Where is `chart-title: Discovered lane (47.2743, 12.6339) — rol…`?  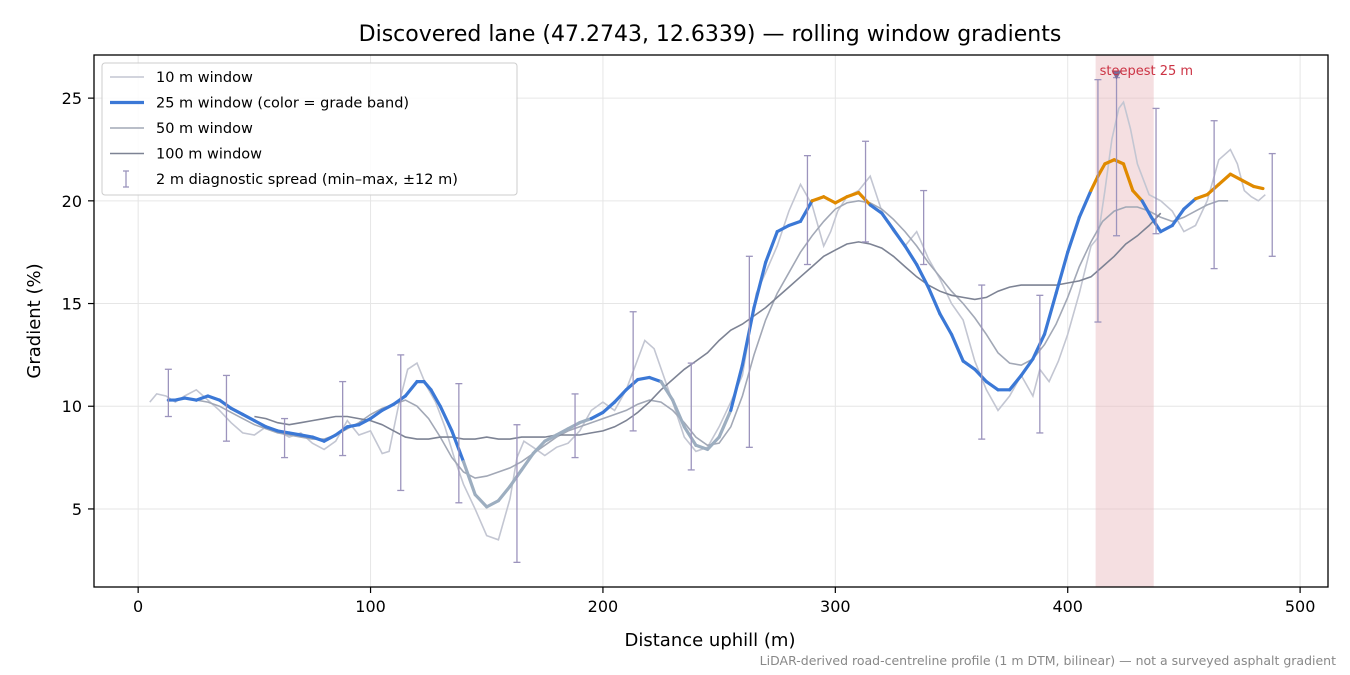 chart-title: Discovered lane (47.2743, 12.6339) — rol… is located at coordinates (710, 34).